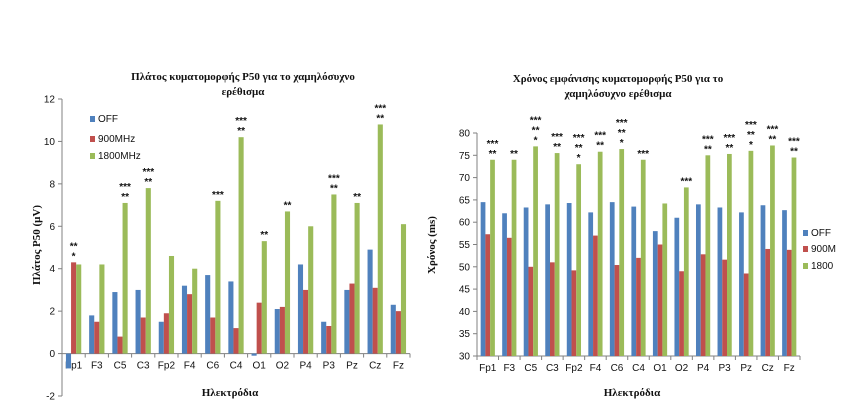 The image size is (849, 409). I want to click on chart2-bar-900m-cz, so click(768, 302).